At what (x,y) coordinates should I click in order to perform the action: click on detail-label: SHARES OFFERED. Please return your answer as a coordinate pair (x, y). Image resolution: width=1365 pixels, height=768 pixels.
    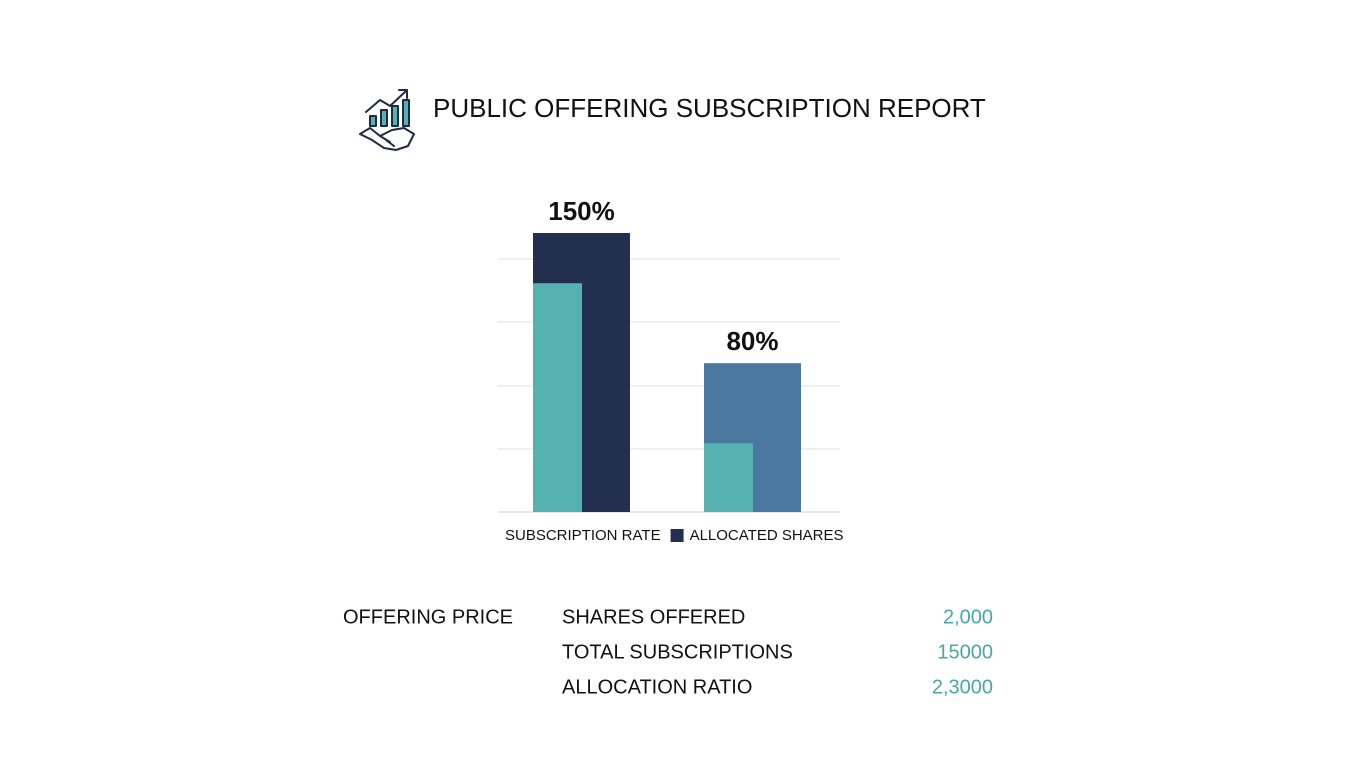
    Looking at the image, I should click on (653, 617).